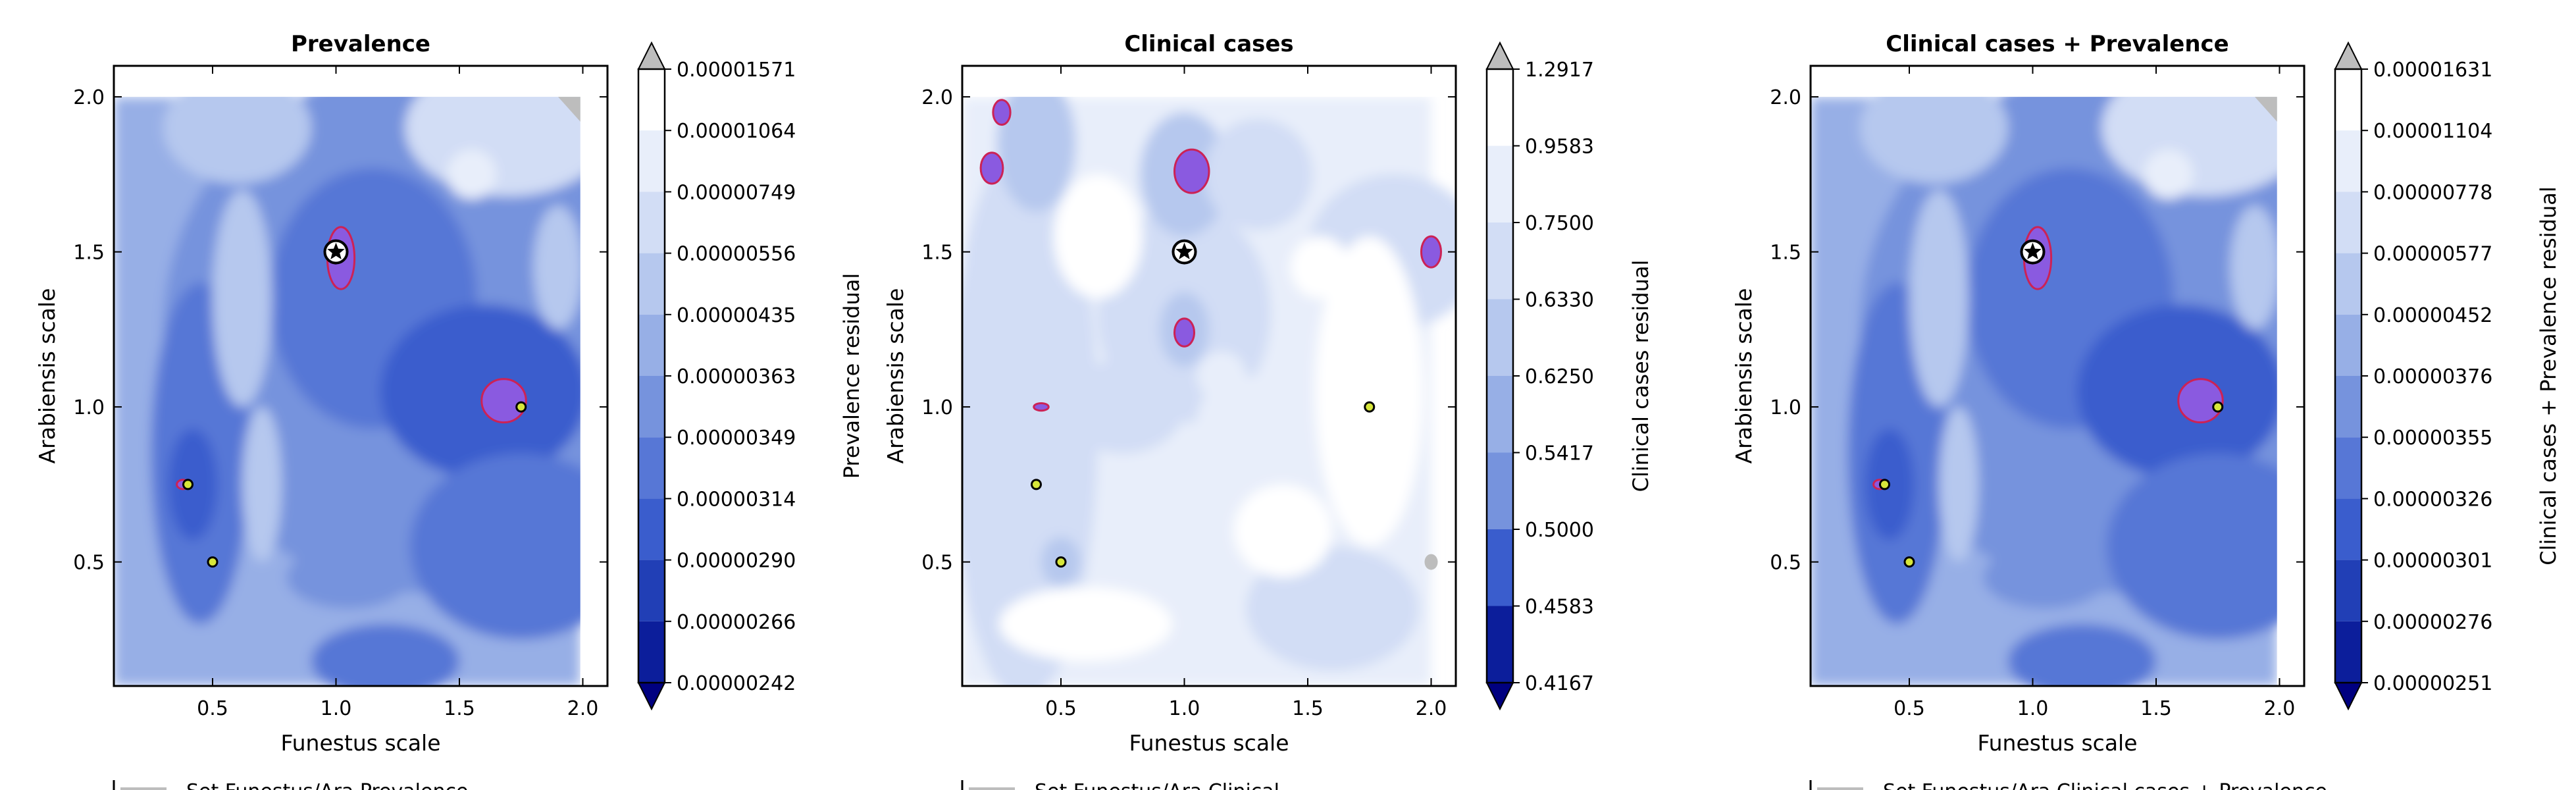 Image resolution: width=2576 pixels, height=790 pixels. Describe the element at coordinates (2432, 439) in the screenshot. I see `colorbar-tick-label: 0.00000355` at that location.